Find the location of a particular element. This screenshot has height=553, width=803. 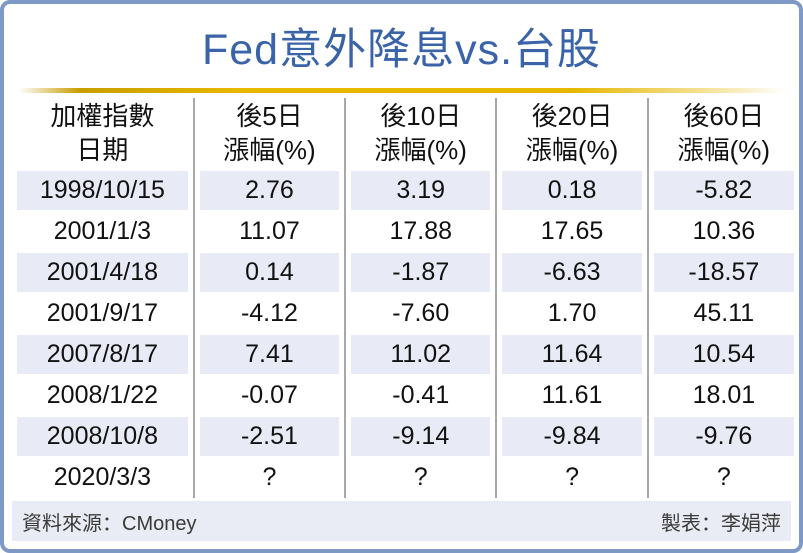

date-cell: 2008/1/22 is located at coordinates (103, 395).